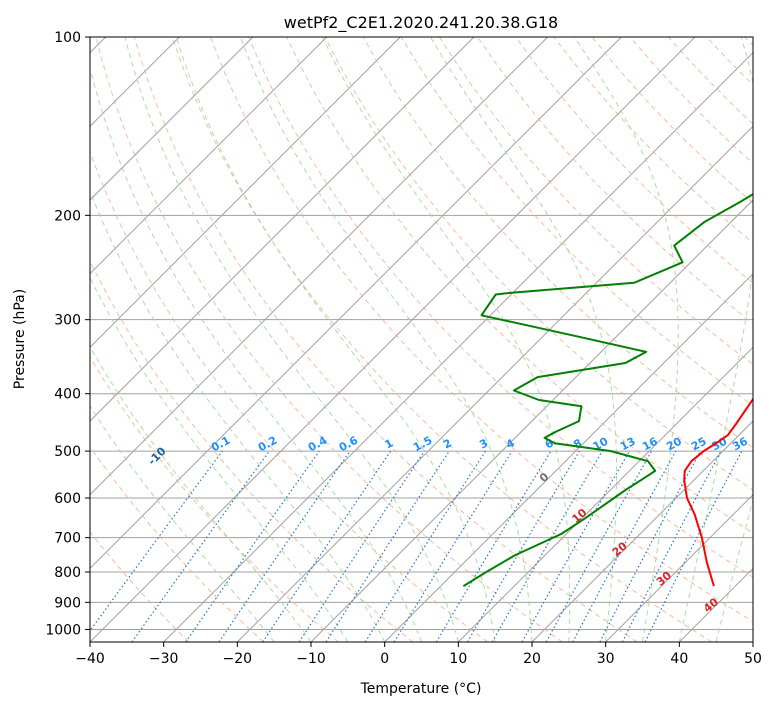 This screenshot has width=775, height=708. Describe the element at coordinates (238, 659) in the screenshot. I see `x-tick-label: −20` at that location.